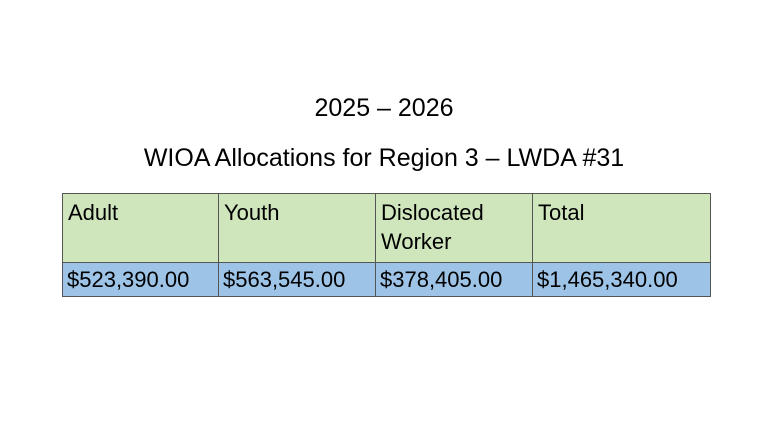 Image resolution: width=768 pixels, height=434 pixels. I want to click on years: 2025 – 2026, so click(384, 108).